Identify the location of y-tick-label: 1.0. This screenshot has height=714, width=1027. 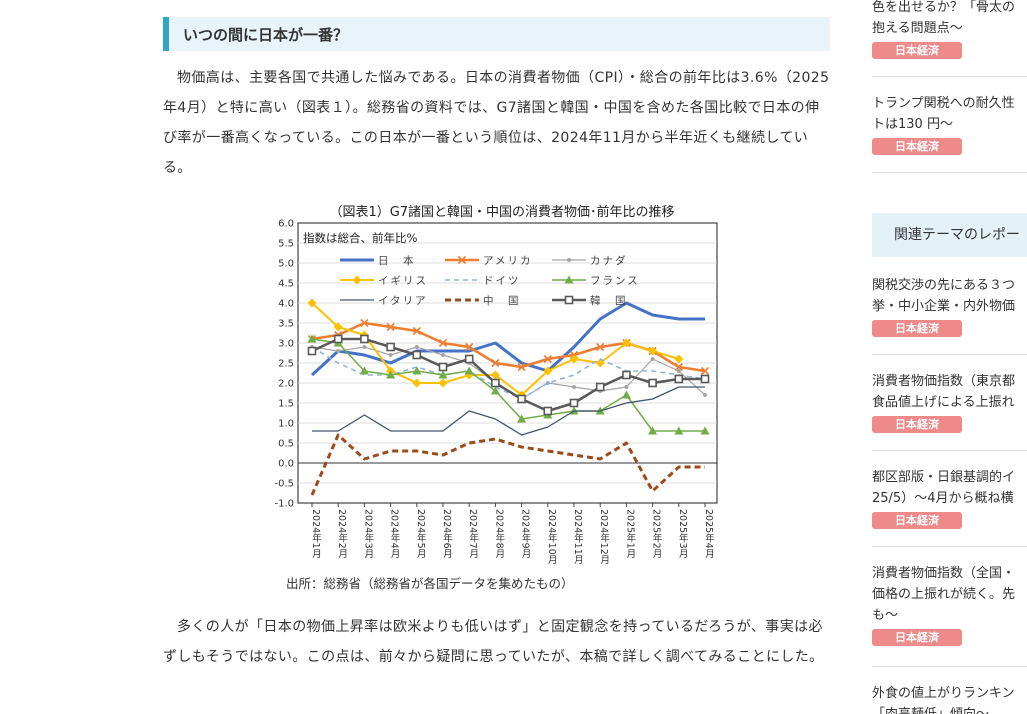
(286, 424).